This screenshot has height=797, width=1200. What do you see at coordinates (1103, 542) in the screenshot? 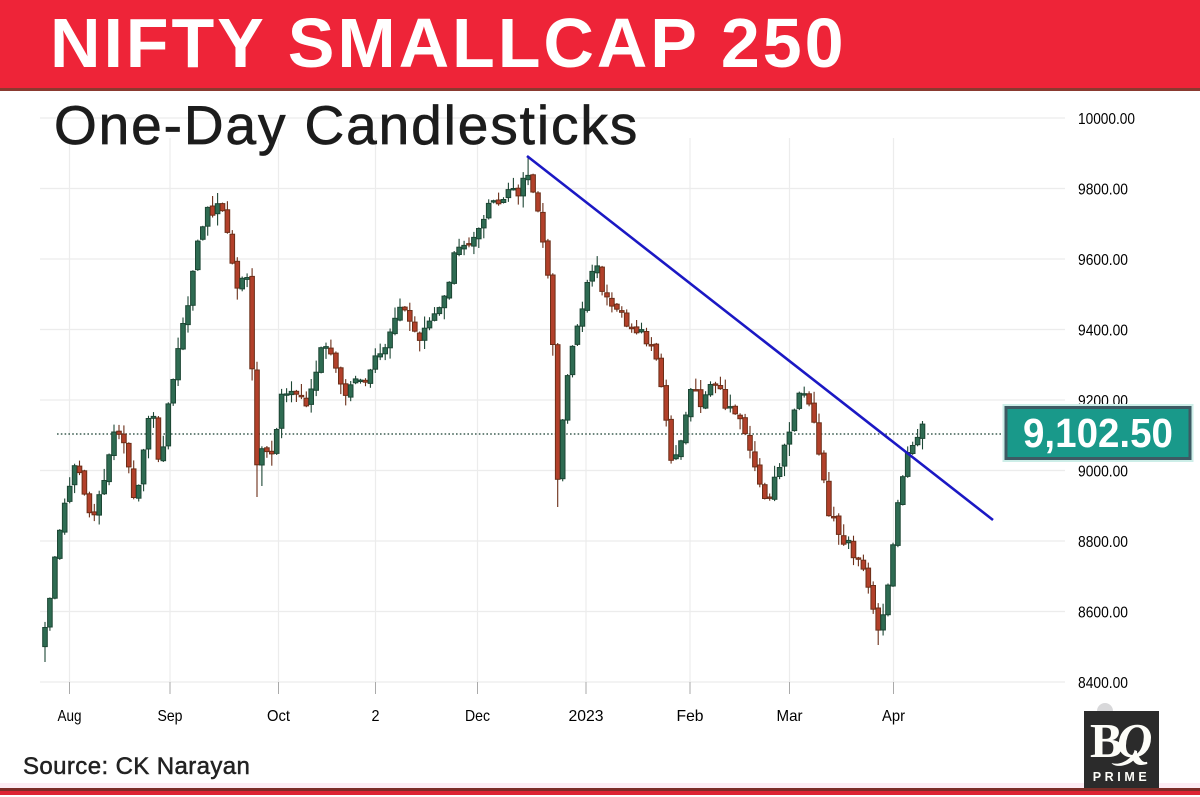
I see `svg-text: 8800.00` at bounding box center [1103, 542].